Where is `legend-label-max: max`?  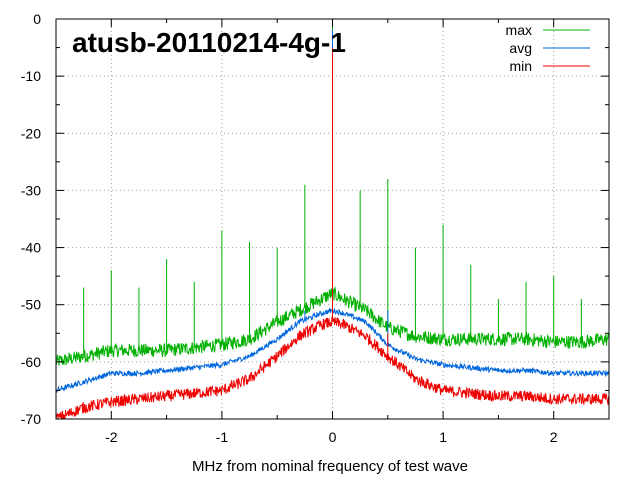 legend-label-max: max is located at coordinates (519, 30).